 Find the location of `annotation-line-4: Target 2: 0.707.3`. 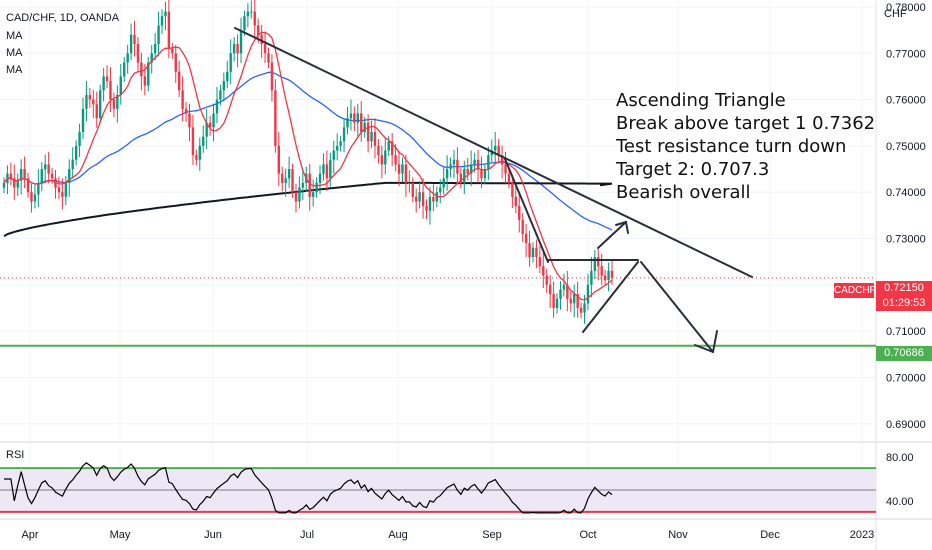

annotation-line-4: Target 2: 0.707.3 is located at coordinates (693, 169).